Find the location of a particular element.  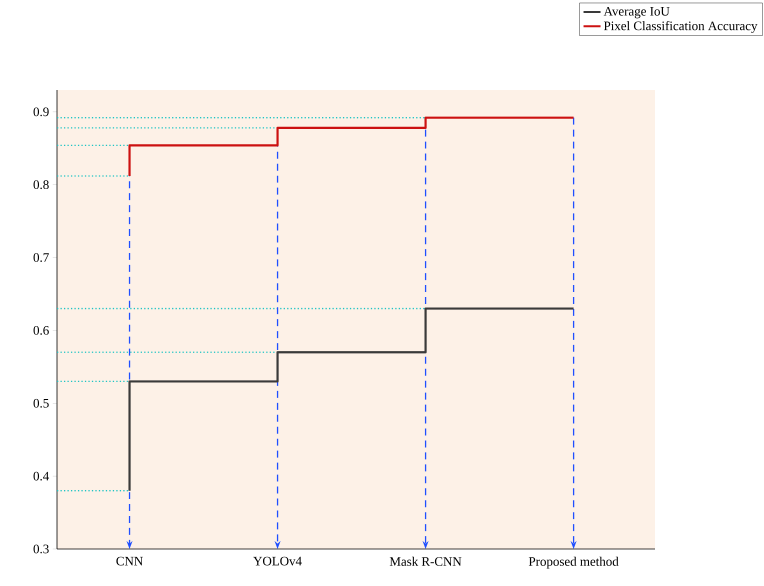

y-tick-label: 0.8 is located at coordinates (41, 185).